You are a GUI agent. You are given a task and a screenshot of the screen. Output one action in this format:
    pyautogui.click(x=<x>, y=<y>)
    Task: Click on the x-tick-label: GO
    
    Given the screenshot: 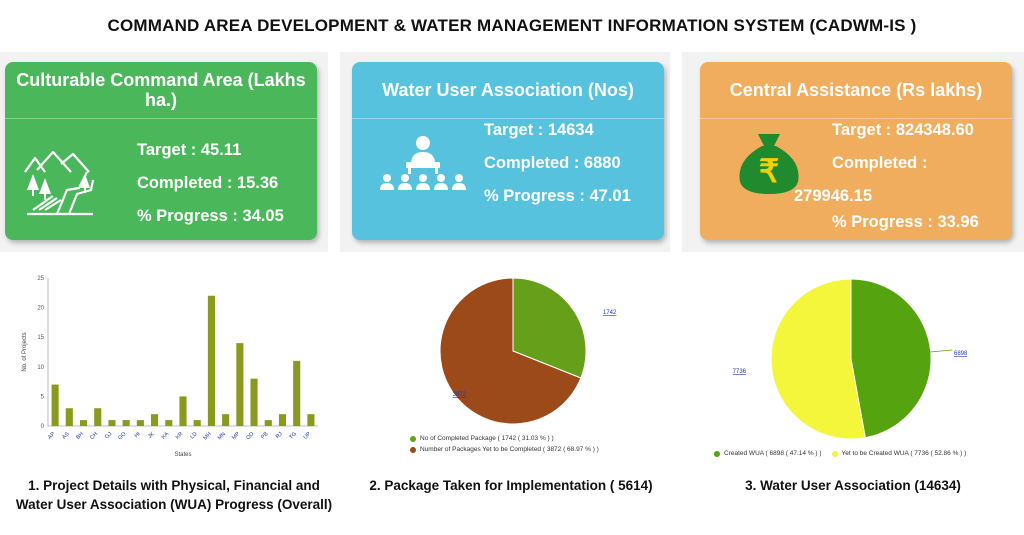 What is the action you would take?
    pyautogui.click(x=122, y=436)
    